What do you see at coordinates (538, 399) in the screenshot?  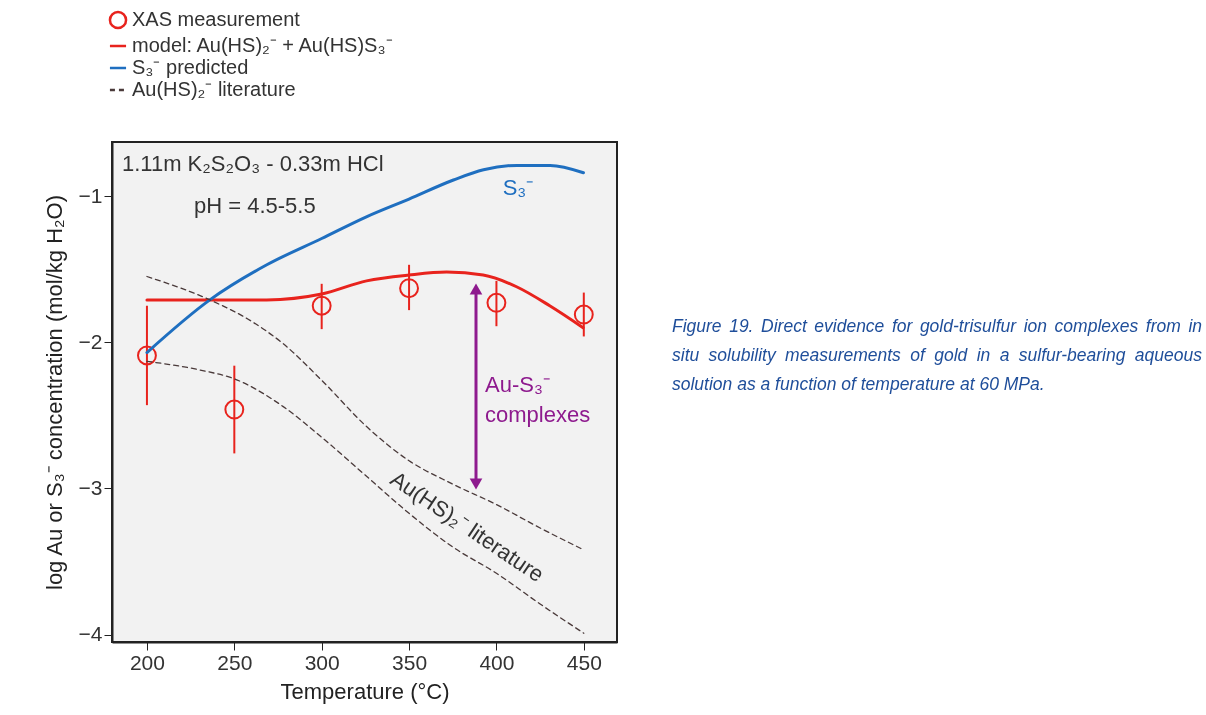 I see `annotation: Au-S₃⁻ complexes` at bounding box center [538, 399].